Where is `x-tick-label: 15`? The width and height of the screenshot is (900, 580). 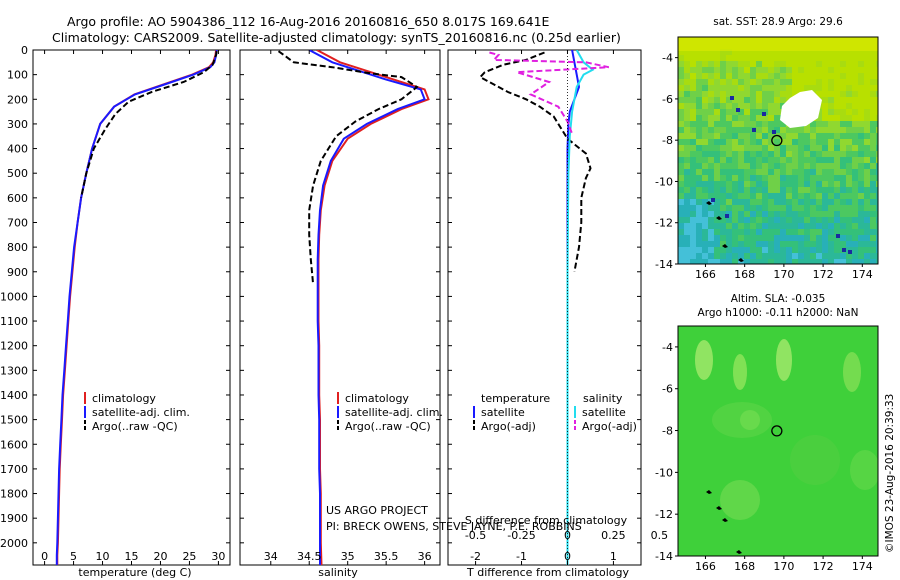
x-tick-label: 15 is located at coordinates (132, 556).